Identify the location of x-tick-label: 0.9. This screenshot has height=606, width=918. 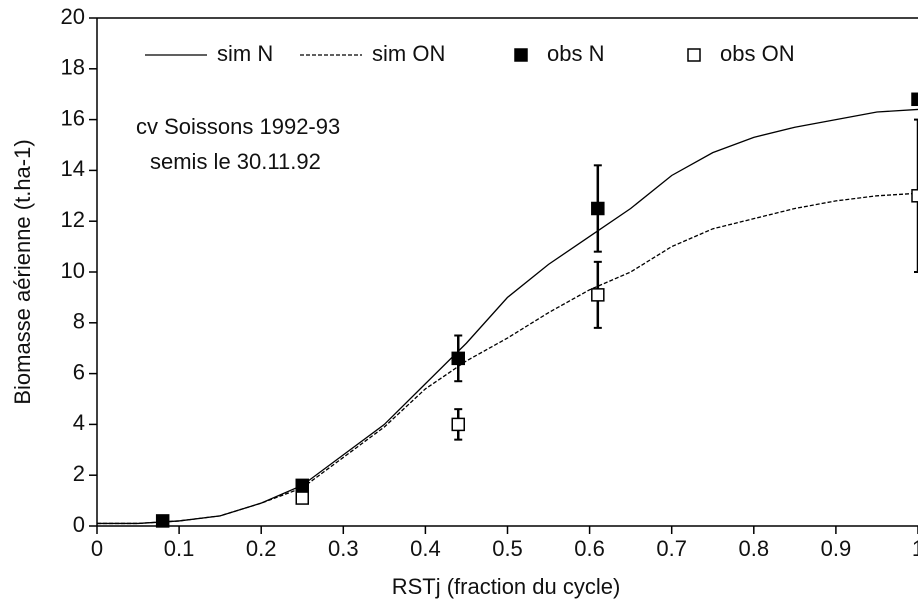
(836, 548).